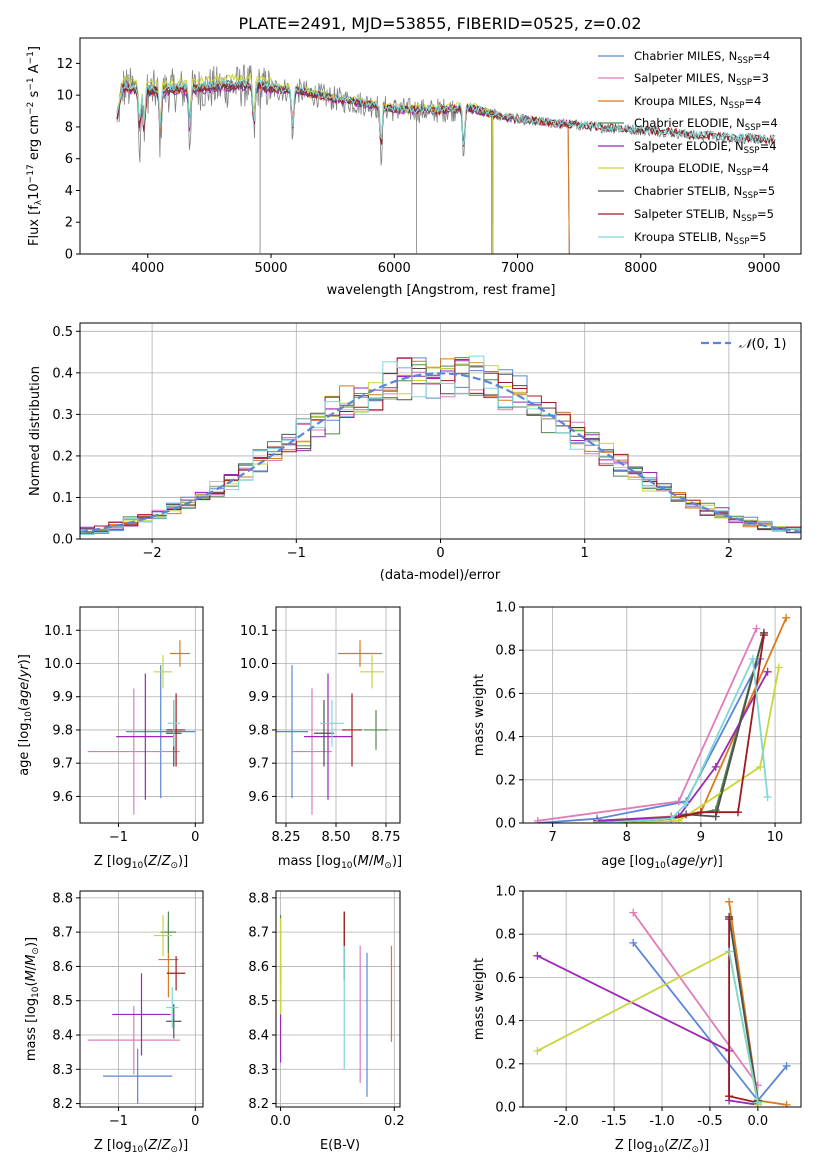 The image size is (819, 1174). What do you see at coordinates (258, 967) in the screenshot?
I see `y-tick-label: 8.6` at bounding box center [258, 967].